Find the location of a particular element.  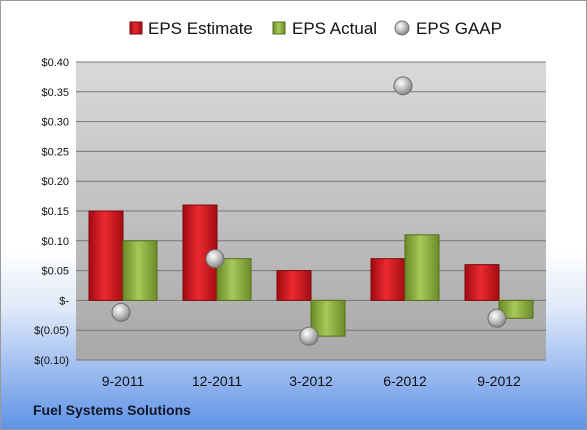

x-category-label: 6-2012 is located at coordinates (405, 381).